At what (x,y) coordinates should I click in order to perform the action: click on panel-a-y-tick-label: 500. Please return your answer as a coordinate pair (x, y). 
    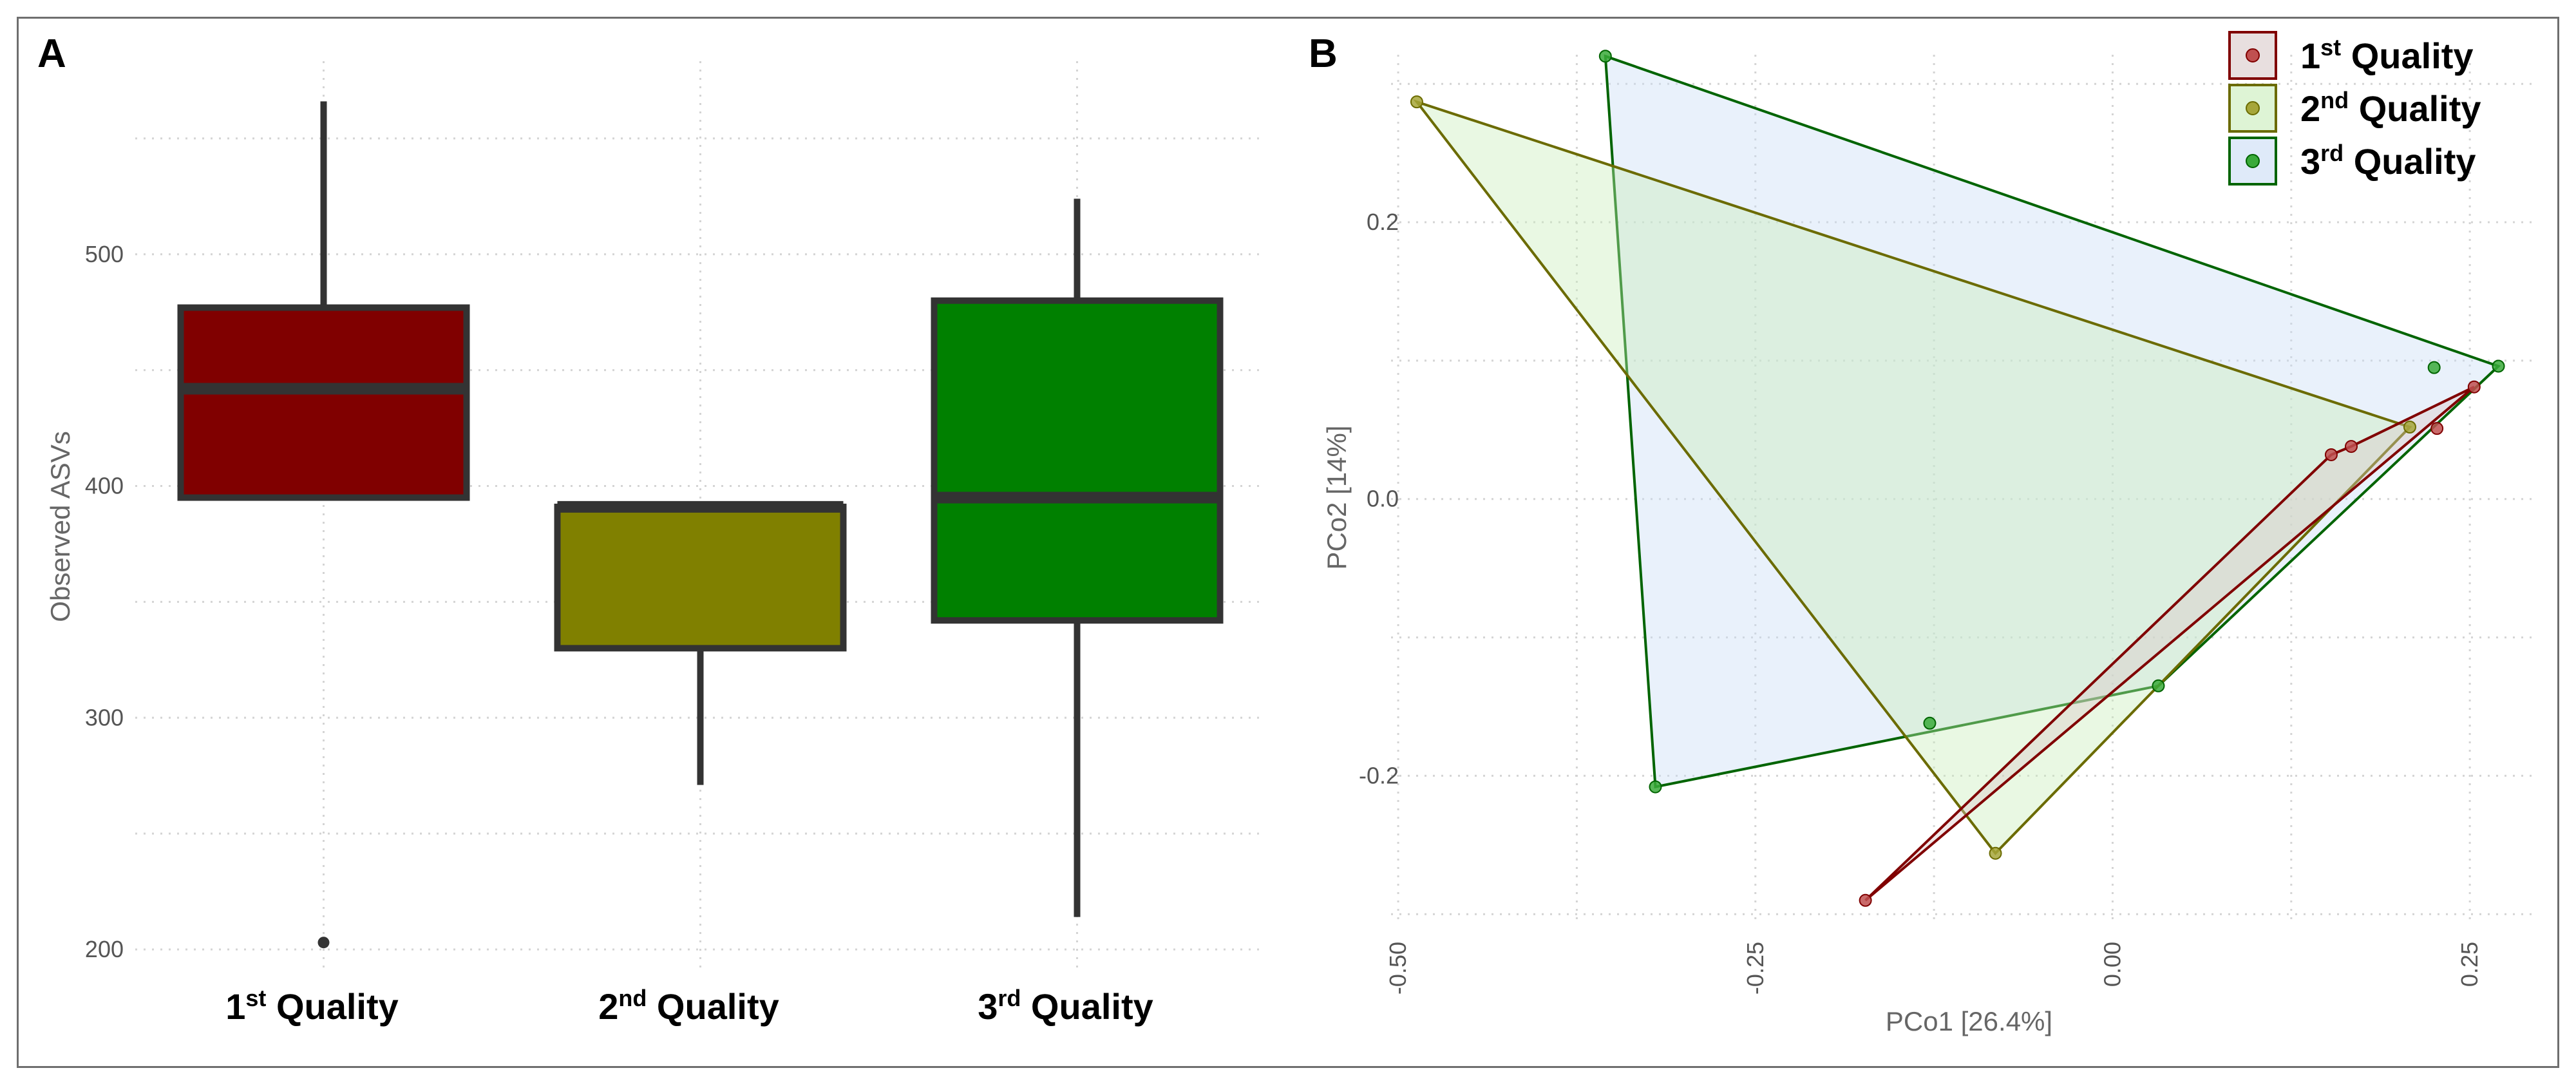
    Looking at the image, I should click on (104, 254).